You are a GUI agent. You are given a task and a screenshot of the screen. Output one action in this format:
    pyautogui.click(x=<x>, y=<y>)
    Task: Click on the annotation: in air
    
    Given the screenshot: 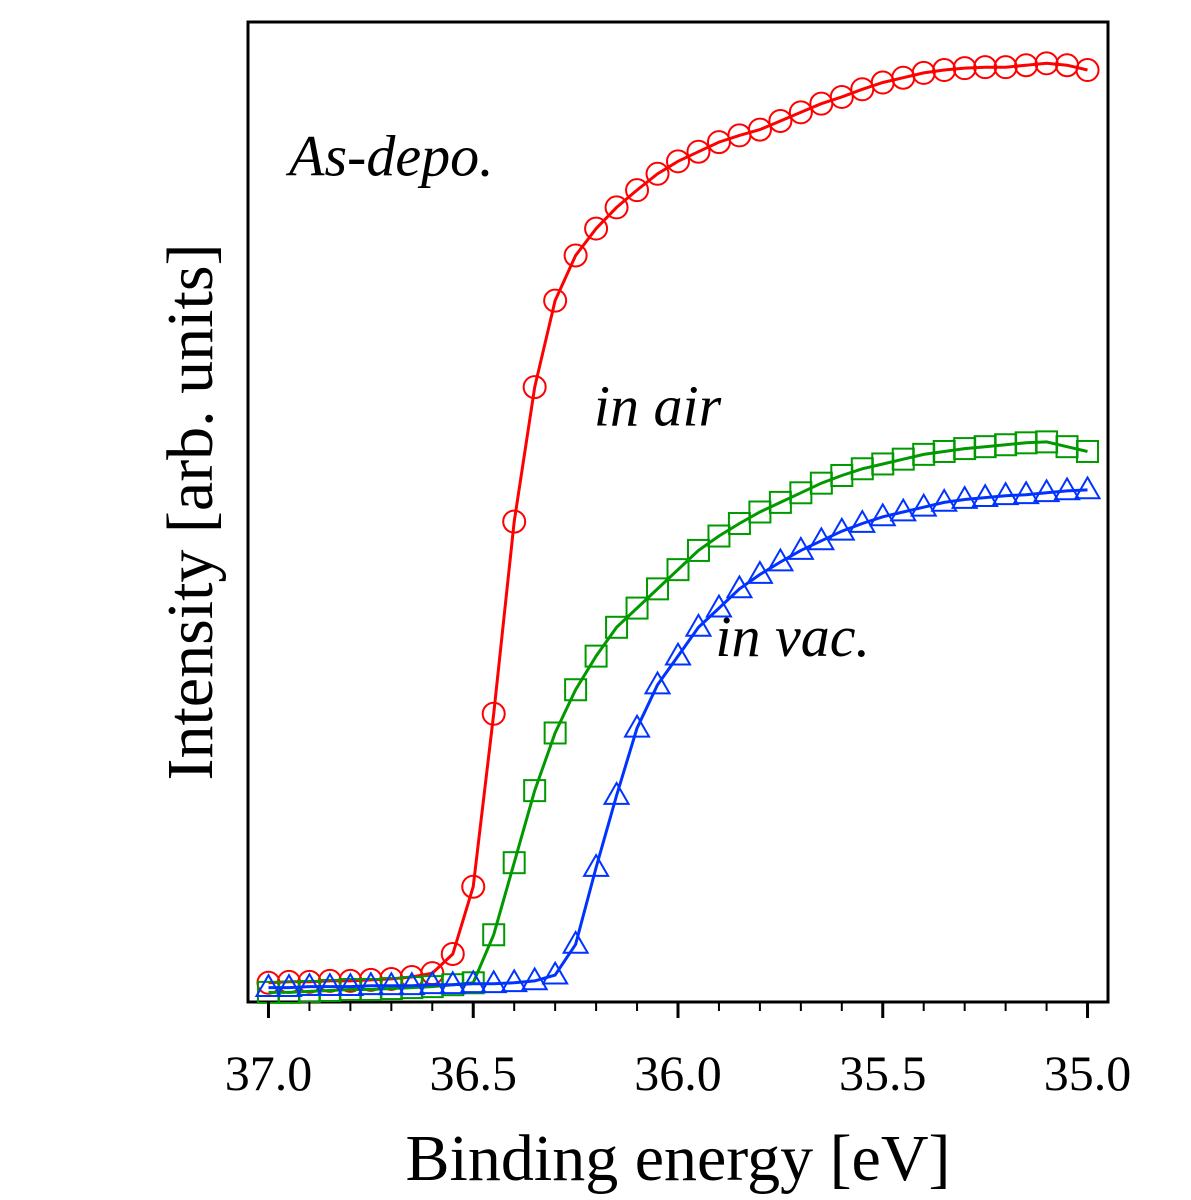 What is the action you would take?
    pyautogui.click(x=658, y=406)
    